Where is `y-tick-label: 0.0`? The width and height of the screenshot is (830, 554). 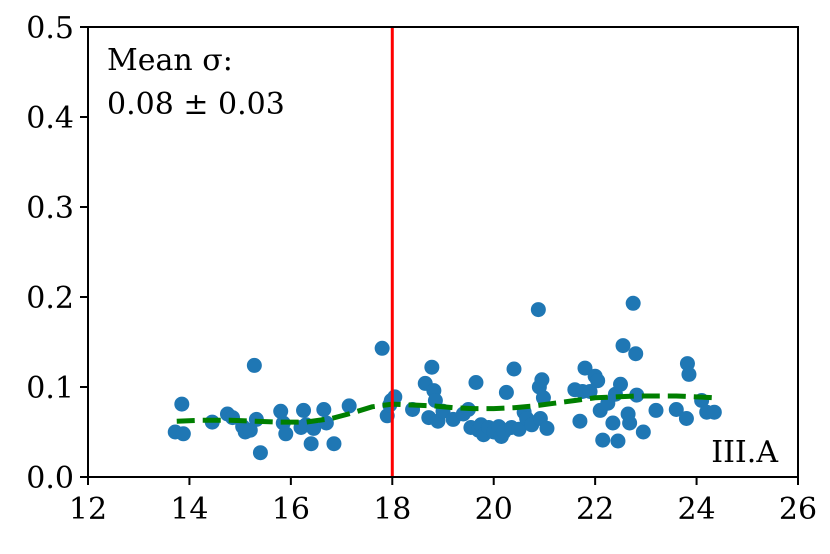 y-tick-label: 0.0 is located at coordinates (50, 478).